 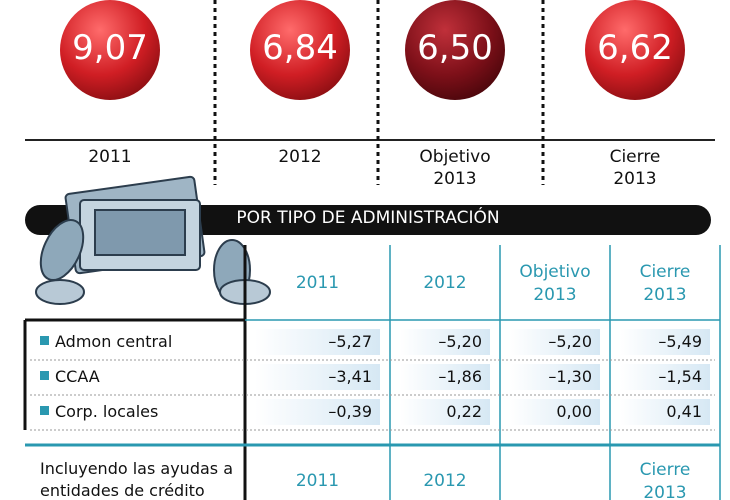 I want to click on cell-value: –1,54, so click(x=665, y=377).